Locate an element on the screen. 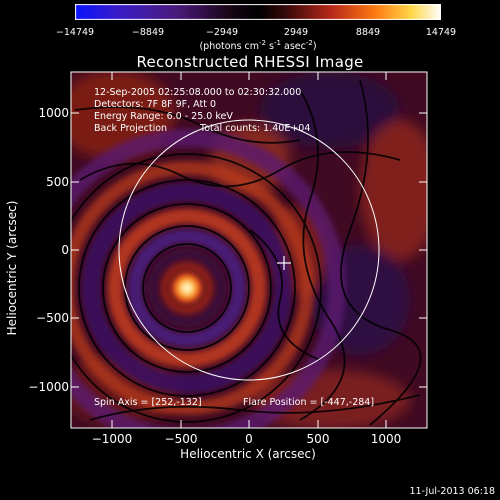 Image resolution: width=500 pixels, height=500 pixels. y-tick-label: 1000 is located at coordinates (53, 113).